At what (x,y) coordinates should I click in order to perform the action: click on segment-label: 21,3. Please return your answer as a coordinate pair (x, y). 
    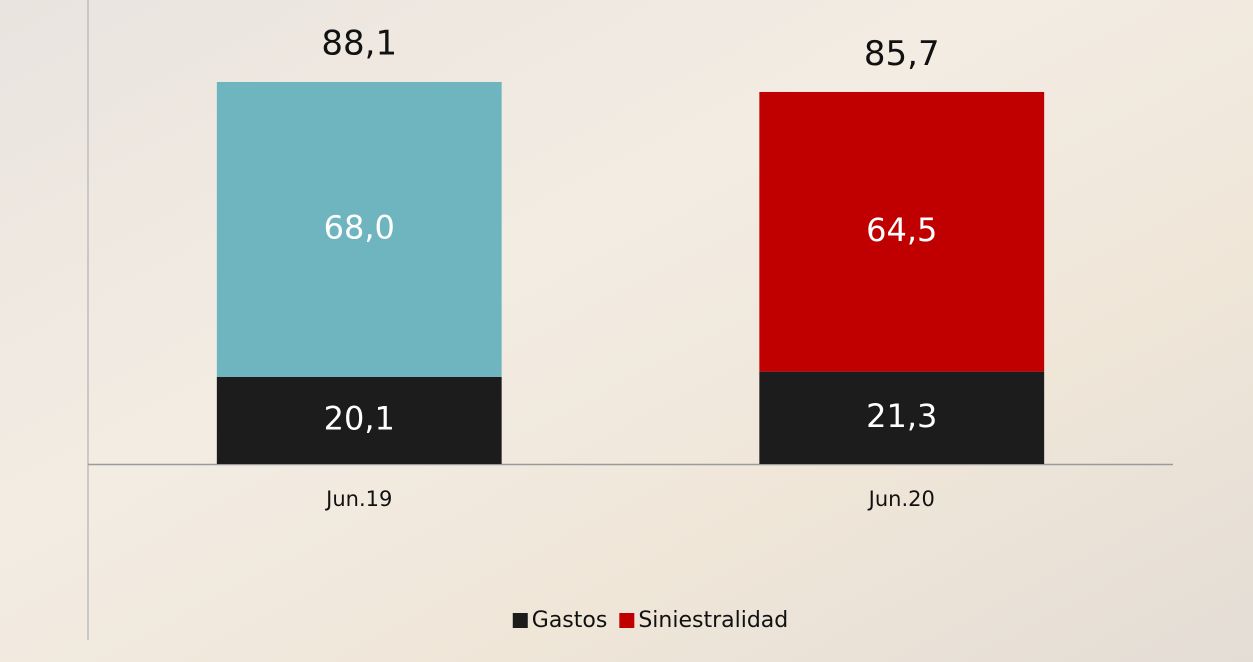
    Looking at the image, I should click on (901, 416).